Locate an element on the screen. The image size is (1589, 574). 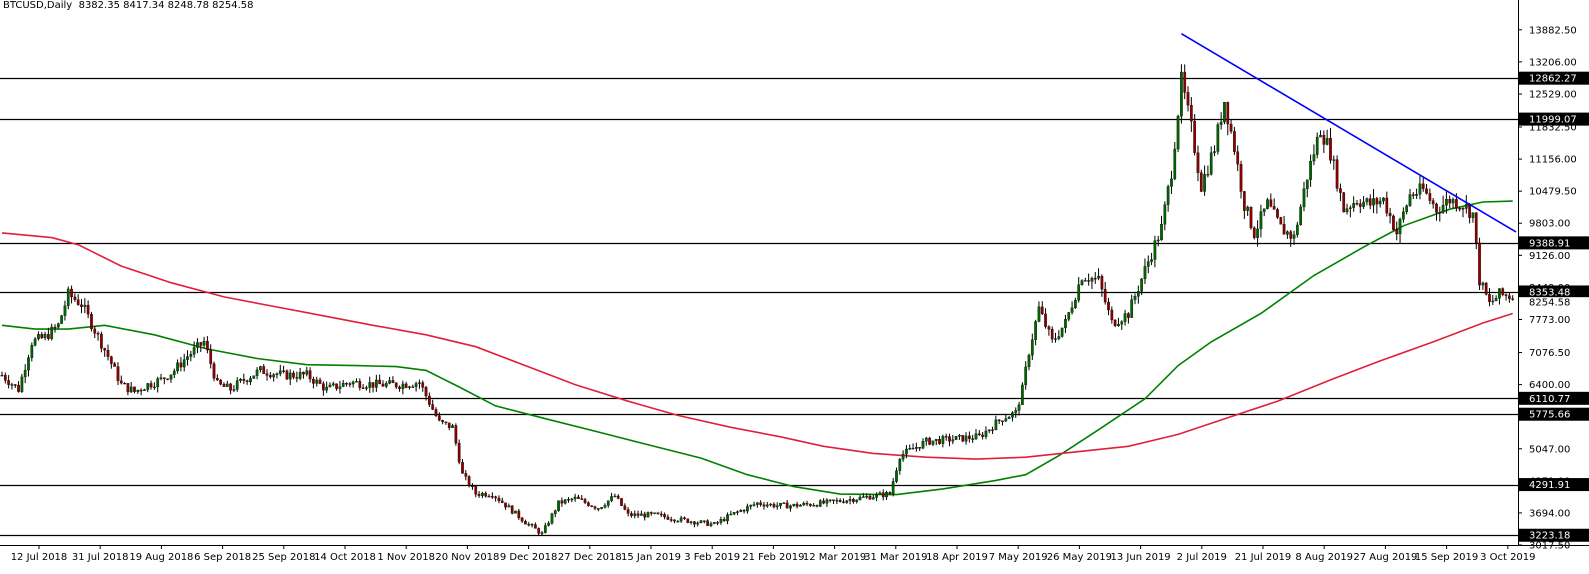
y-tick-label: 3017.50 is located at coordinates (1549, 546).